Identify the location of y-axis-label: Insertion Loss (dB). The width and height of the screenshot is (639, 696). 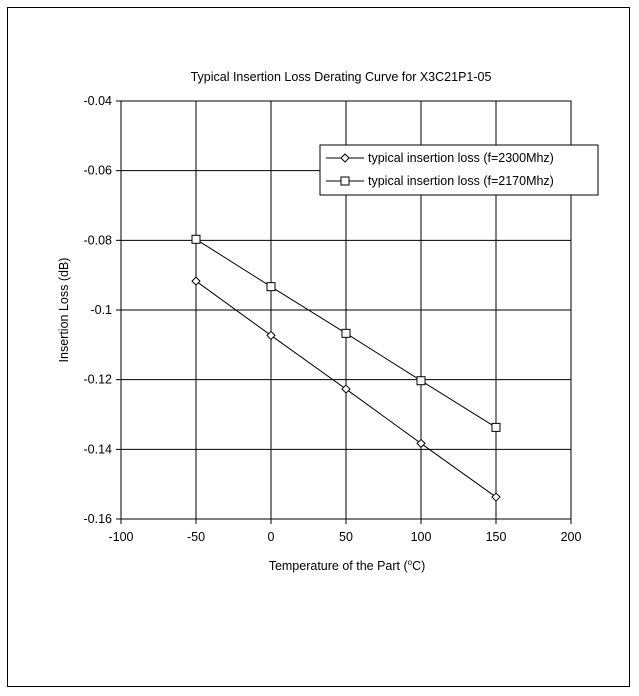
(64, 310).